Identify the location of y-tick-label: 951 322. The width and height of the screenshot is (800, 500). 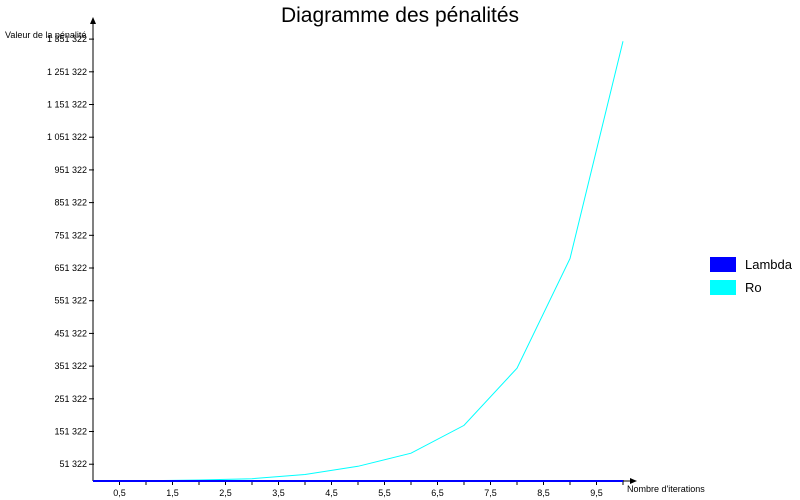
(70, 170).